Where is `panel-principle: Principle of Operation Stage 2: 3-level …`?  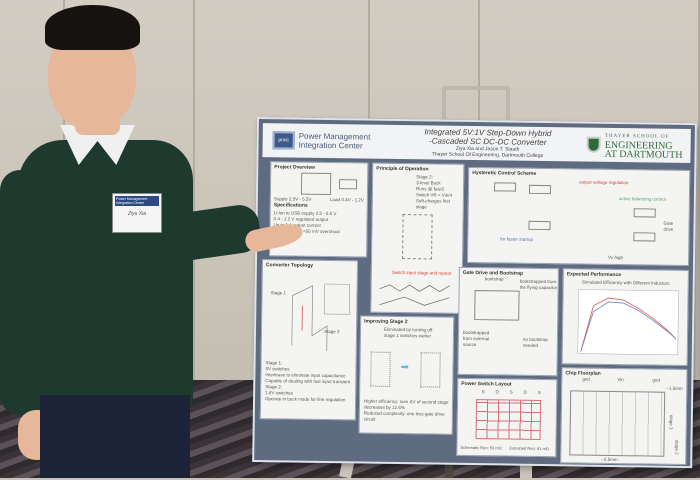 panel-principle: Principle of Operation Stage 2: 3-level … is located at coordinates (417, 238).